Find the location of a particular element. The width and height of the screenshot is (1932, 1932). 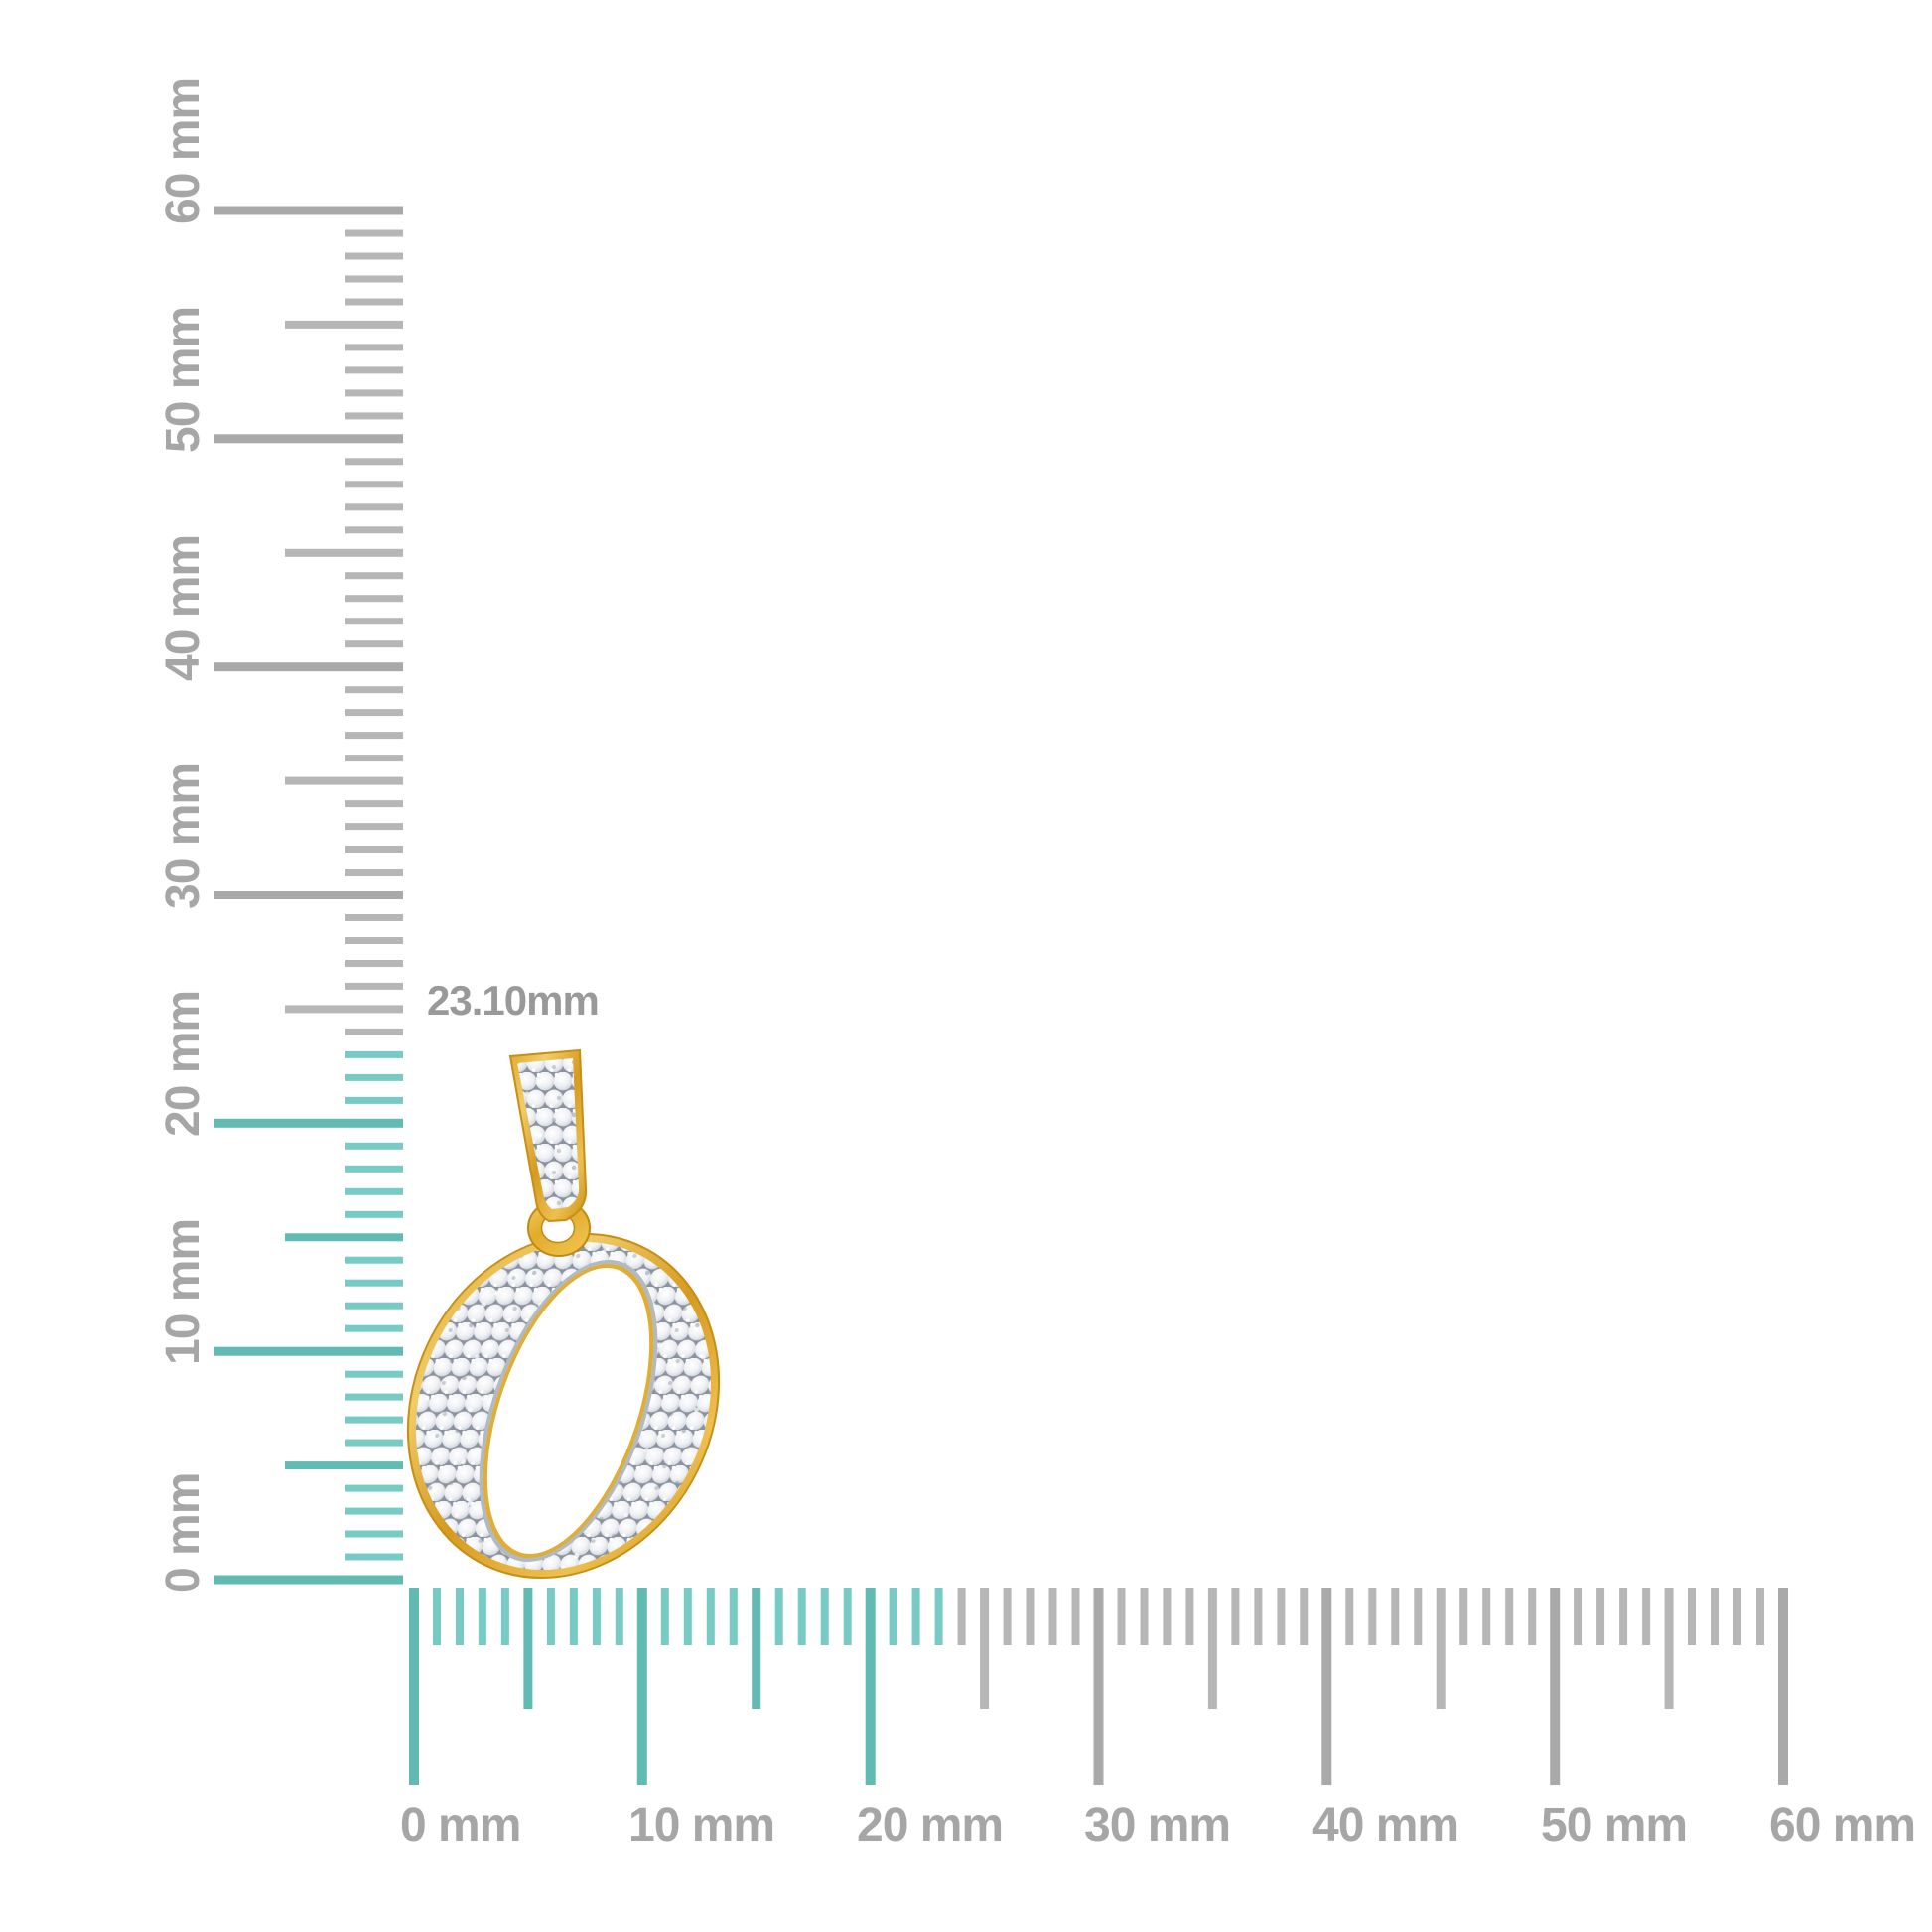

svg-text: 23.10mm is located at coordinates (513, 1000).